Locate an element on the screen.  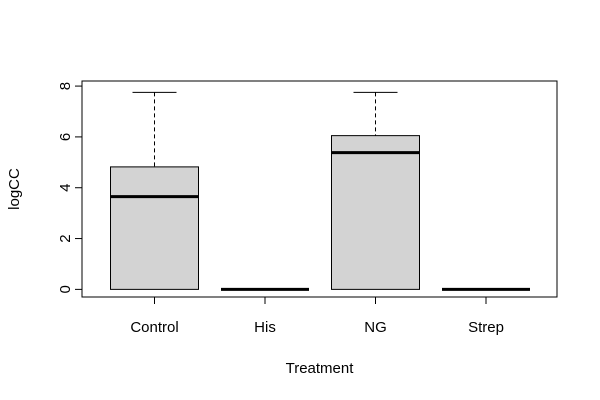
x-tick-label: Control is located at coordinates (154, 327).